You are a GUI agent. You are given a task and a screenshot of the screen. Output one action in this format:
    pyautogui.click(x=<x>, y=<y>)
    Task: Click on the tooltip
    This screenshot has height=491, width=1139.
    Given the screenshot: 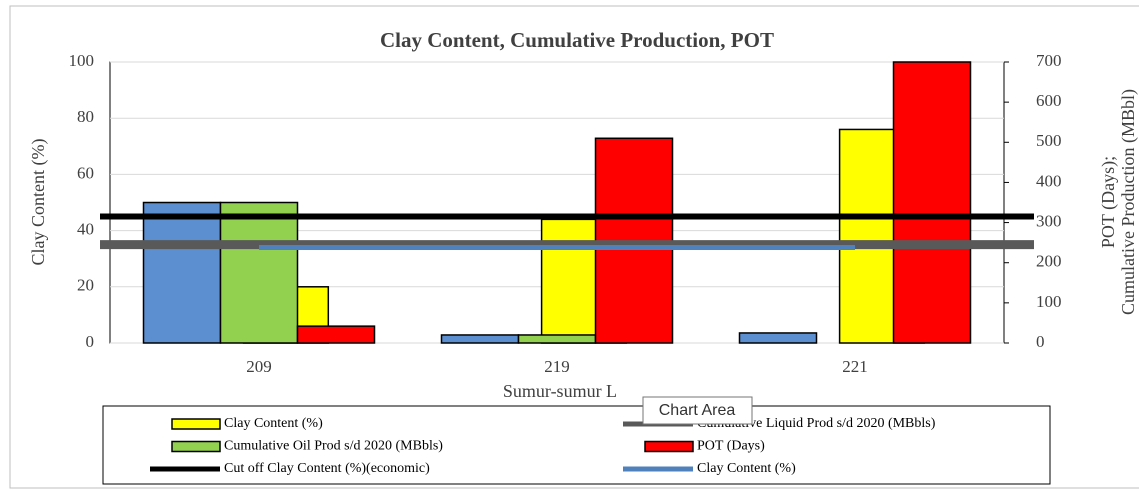 What is the action you would take?
    pyautogui.click(x=697, y=410)
    